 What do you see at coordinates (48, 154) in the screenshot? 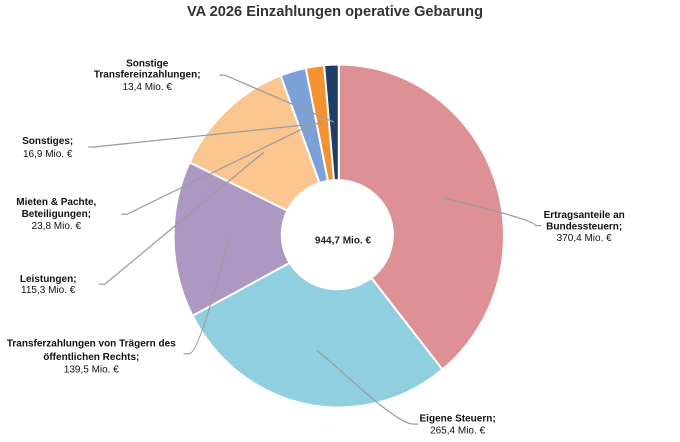
I see `svg-text: 16,9 Mio. €` at bounding box center [48, 154].